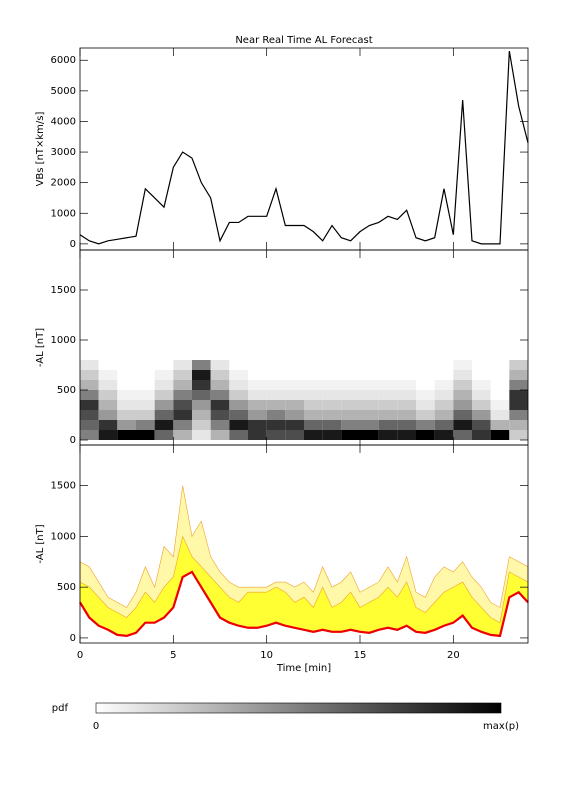 This screenshot has width=576, height=792. Describe the element at coordinates (63, 213) in the screenshot. I see `y-tick-label: 1000` at that location.